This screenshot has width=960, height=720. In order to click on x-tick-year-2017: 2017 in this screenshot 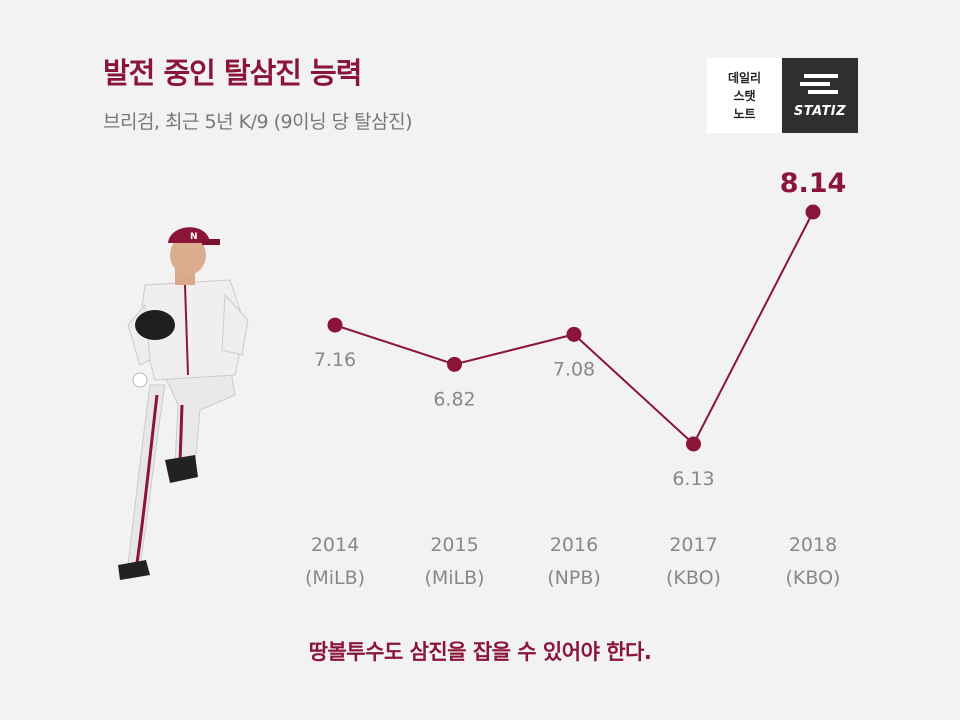, I will do `click(693, 545)`.